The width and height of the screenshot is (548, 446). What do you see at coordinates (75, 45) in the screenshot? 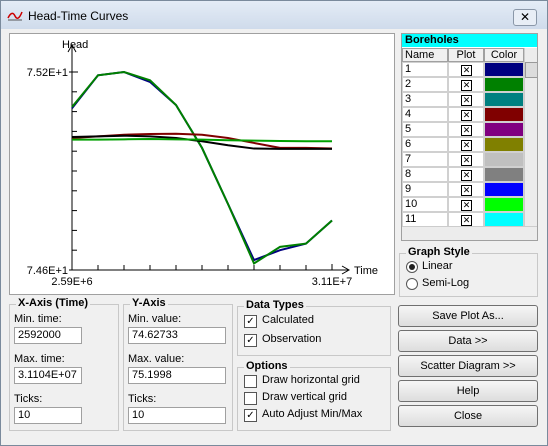
I see `y-axis-label: Head` at bounding box center [75, 45].